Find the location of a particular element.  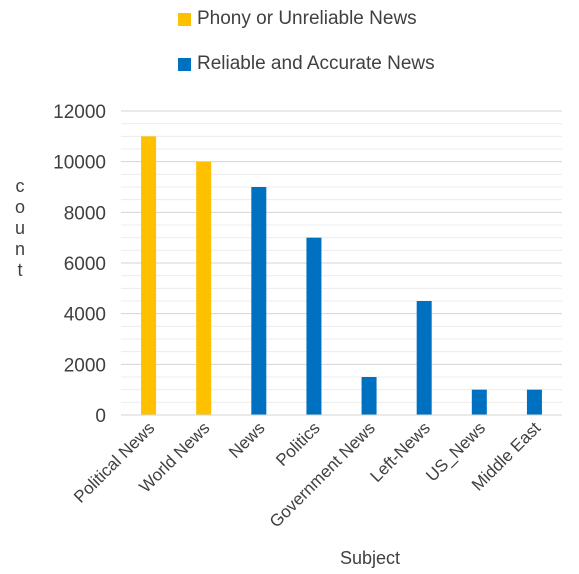

legend-label-reliable: Reliable and Accurate News is located at coordinates (316, 63).